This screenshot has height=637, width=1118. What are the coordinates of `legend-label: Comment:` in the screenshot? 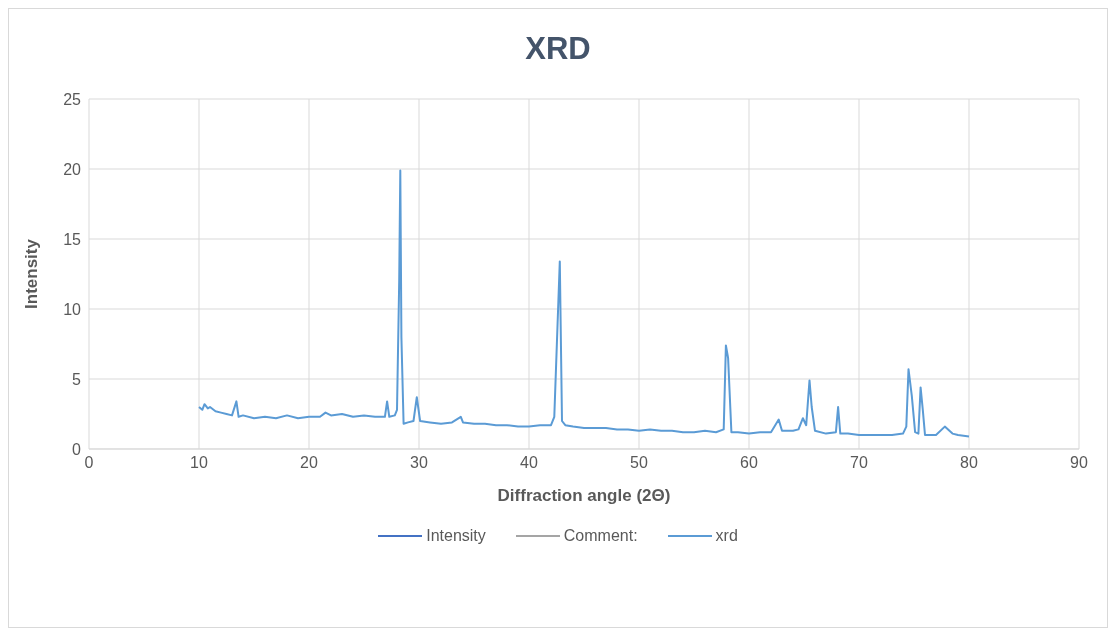 It's located at (600, 536).